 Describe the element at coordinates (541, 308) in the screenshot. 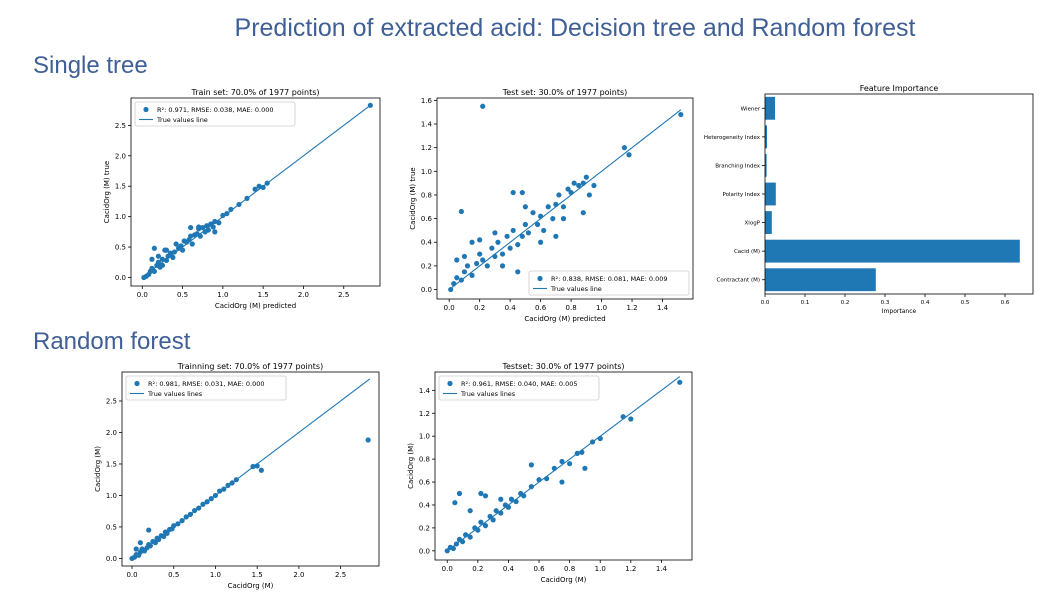

I see `x-tick-label: 0.6` at that location.